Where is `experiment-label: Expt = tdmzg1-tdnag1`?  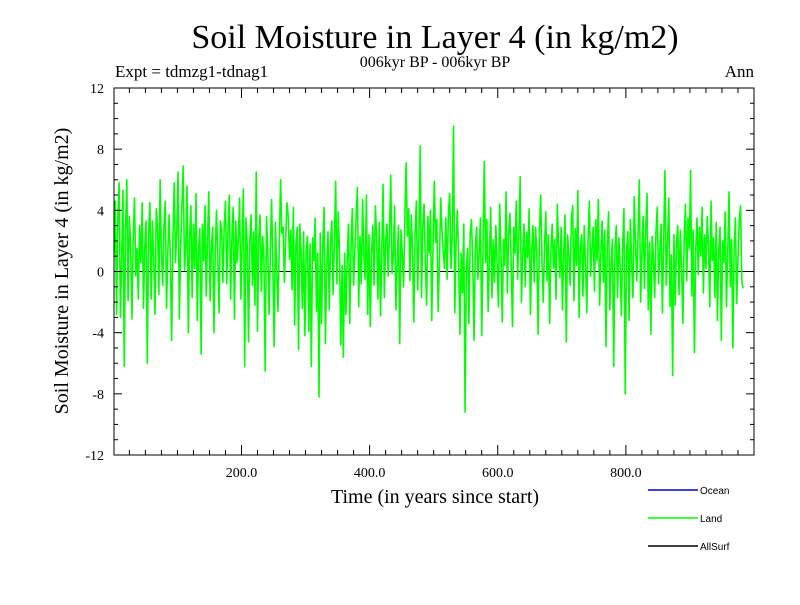 experiment-label: Expt = tdmzg1-tdnag1 is located at coordinates (191, 71).